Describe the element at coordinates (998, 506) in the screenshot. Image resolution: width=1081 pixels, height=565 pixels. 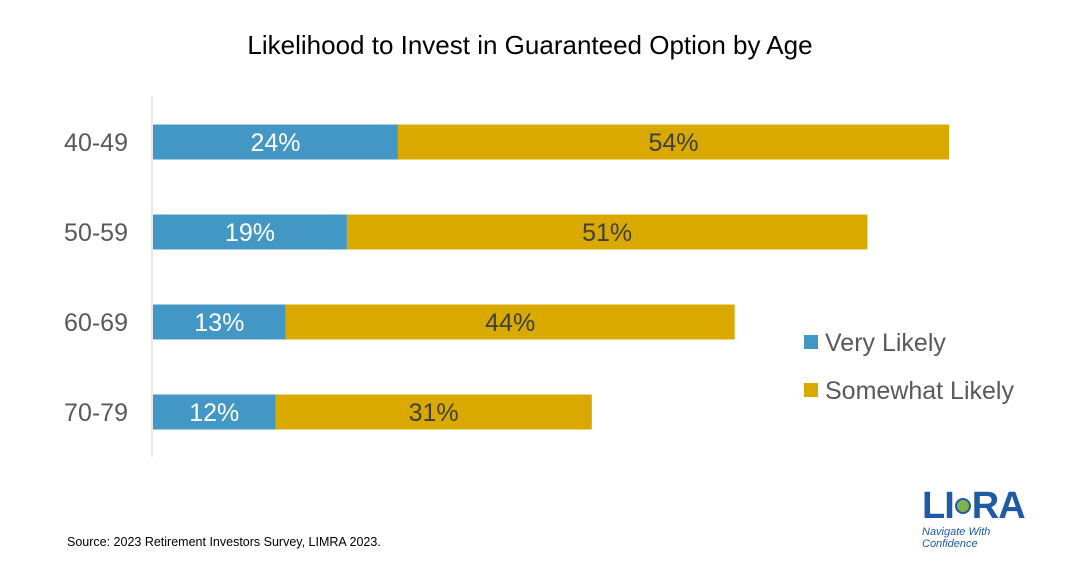
I see `logo-text-right: RA` at that location.